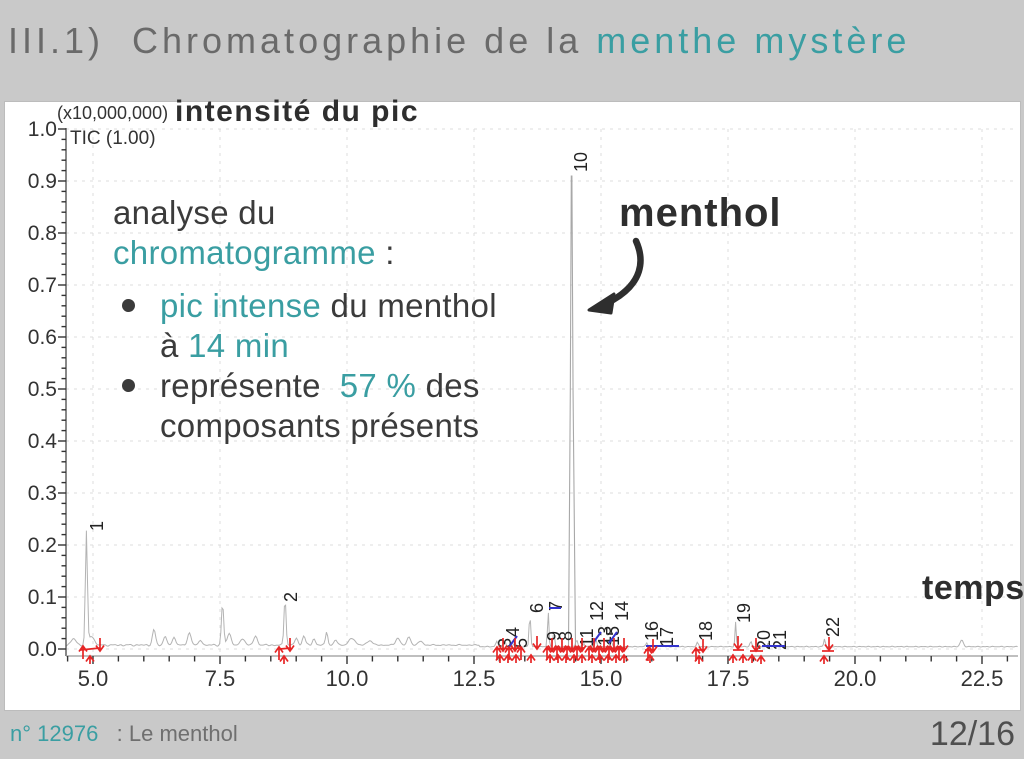 The height and width of the screenshot is (759, 1024). What do you see at coordinates (97, 526) in the screenshot?
I see `svg-text: 1` at bounding box center [97, 526].